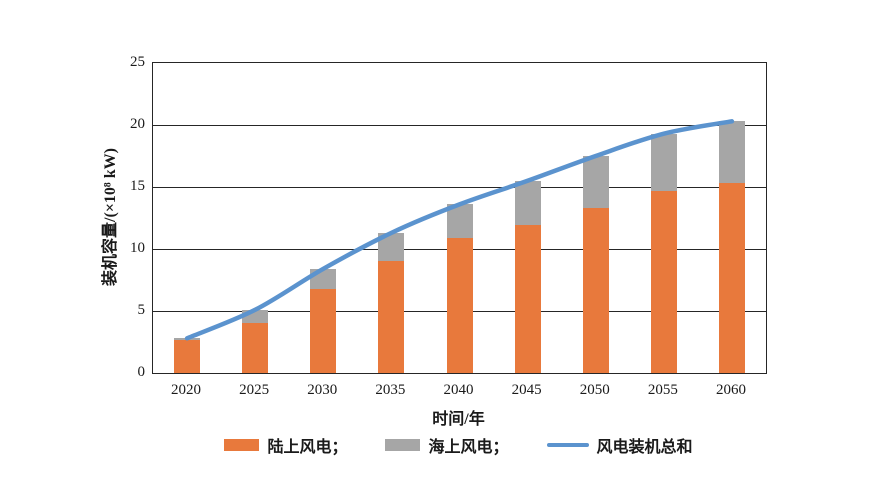 This screenshot has width=879, height=501. I want to click on legend-item-2: 风电装机总和, so click(619, 445).